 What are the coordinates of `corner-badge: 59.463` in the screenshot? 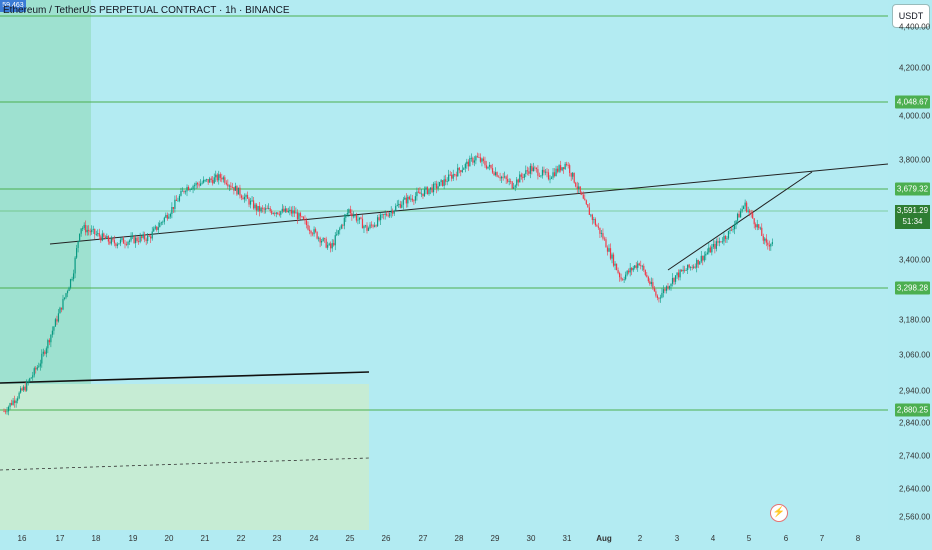 It's located at (13, 6).